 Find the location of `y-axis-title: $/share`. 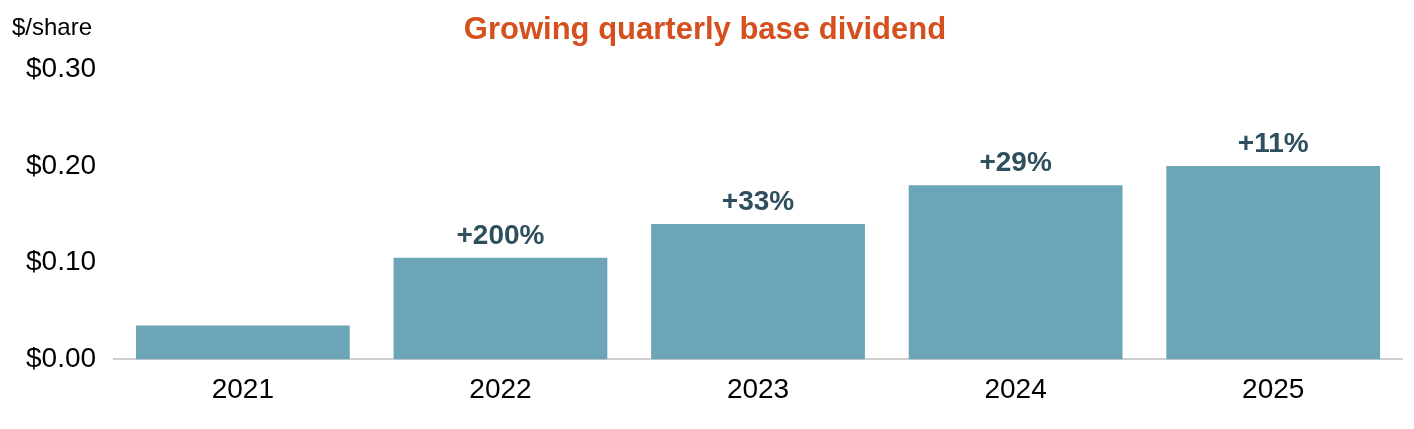

y-axis-title: $/share is located at coordinates (52, 26).